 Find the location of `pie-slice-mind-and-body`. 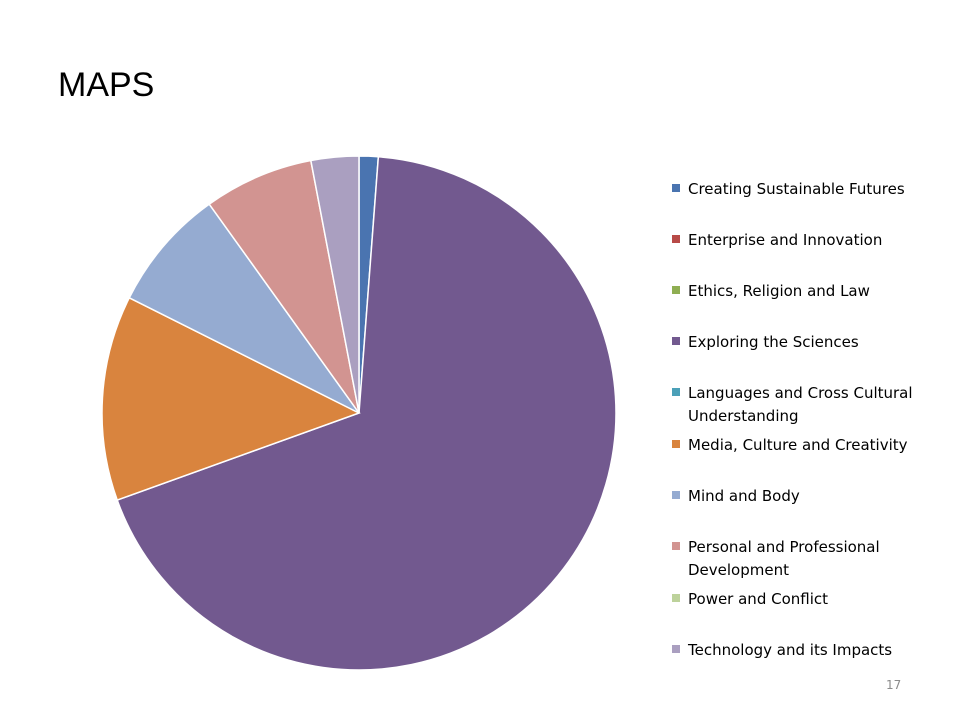

pie-slice-mind-and-body is located at coordinates (244, 308).